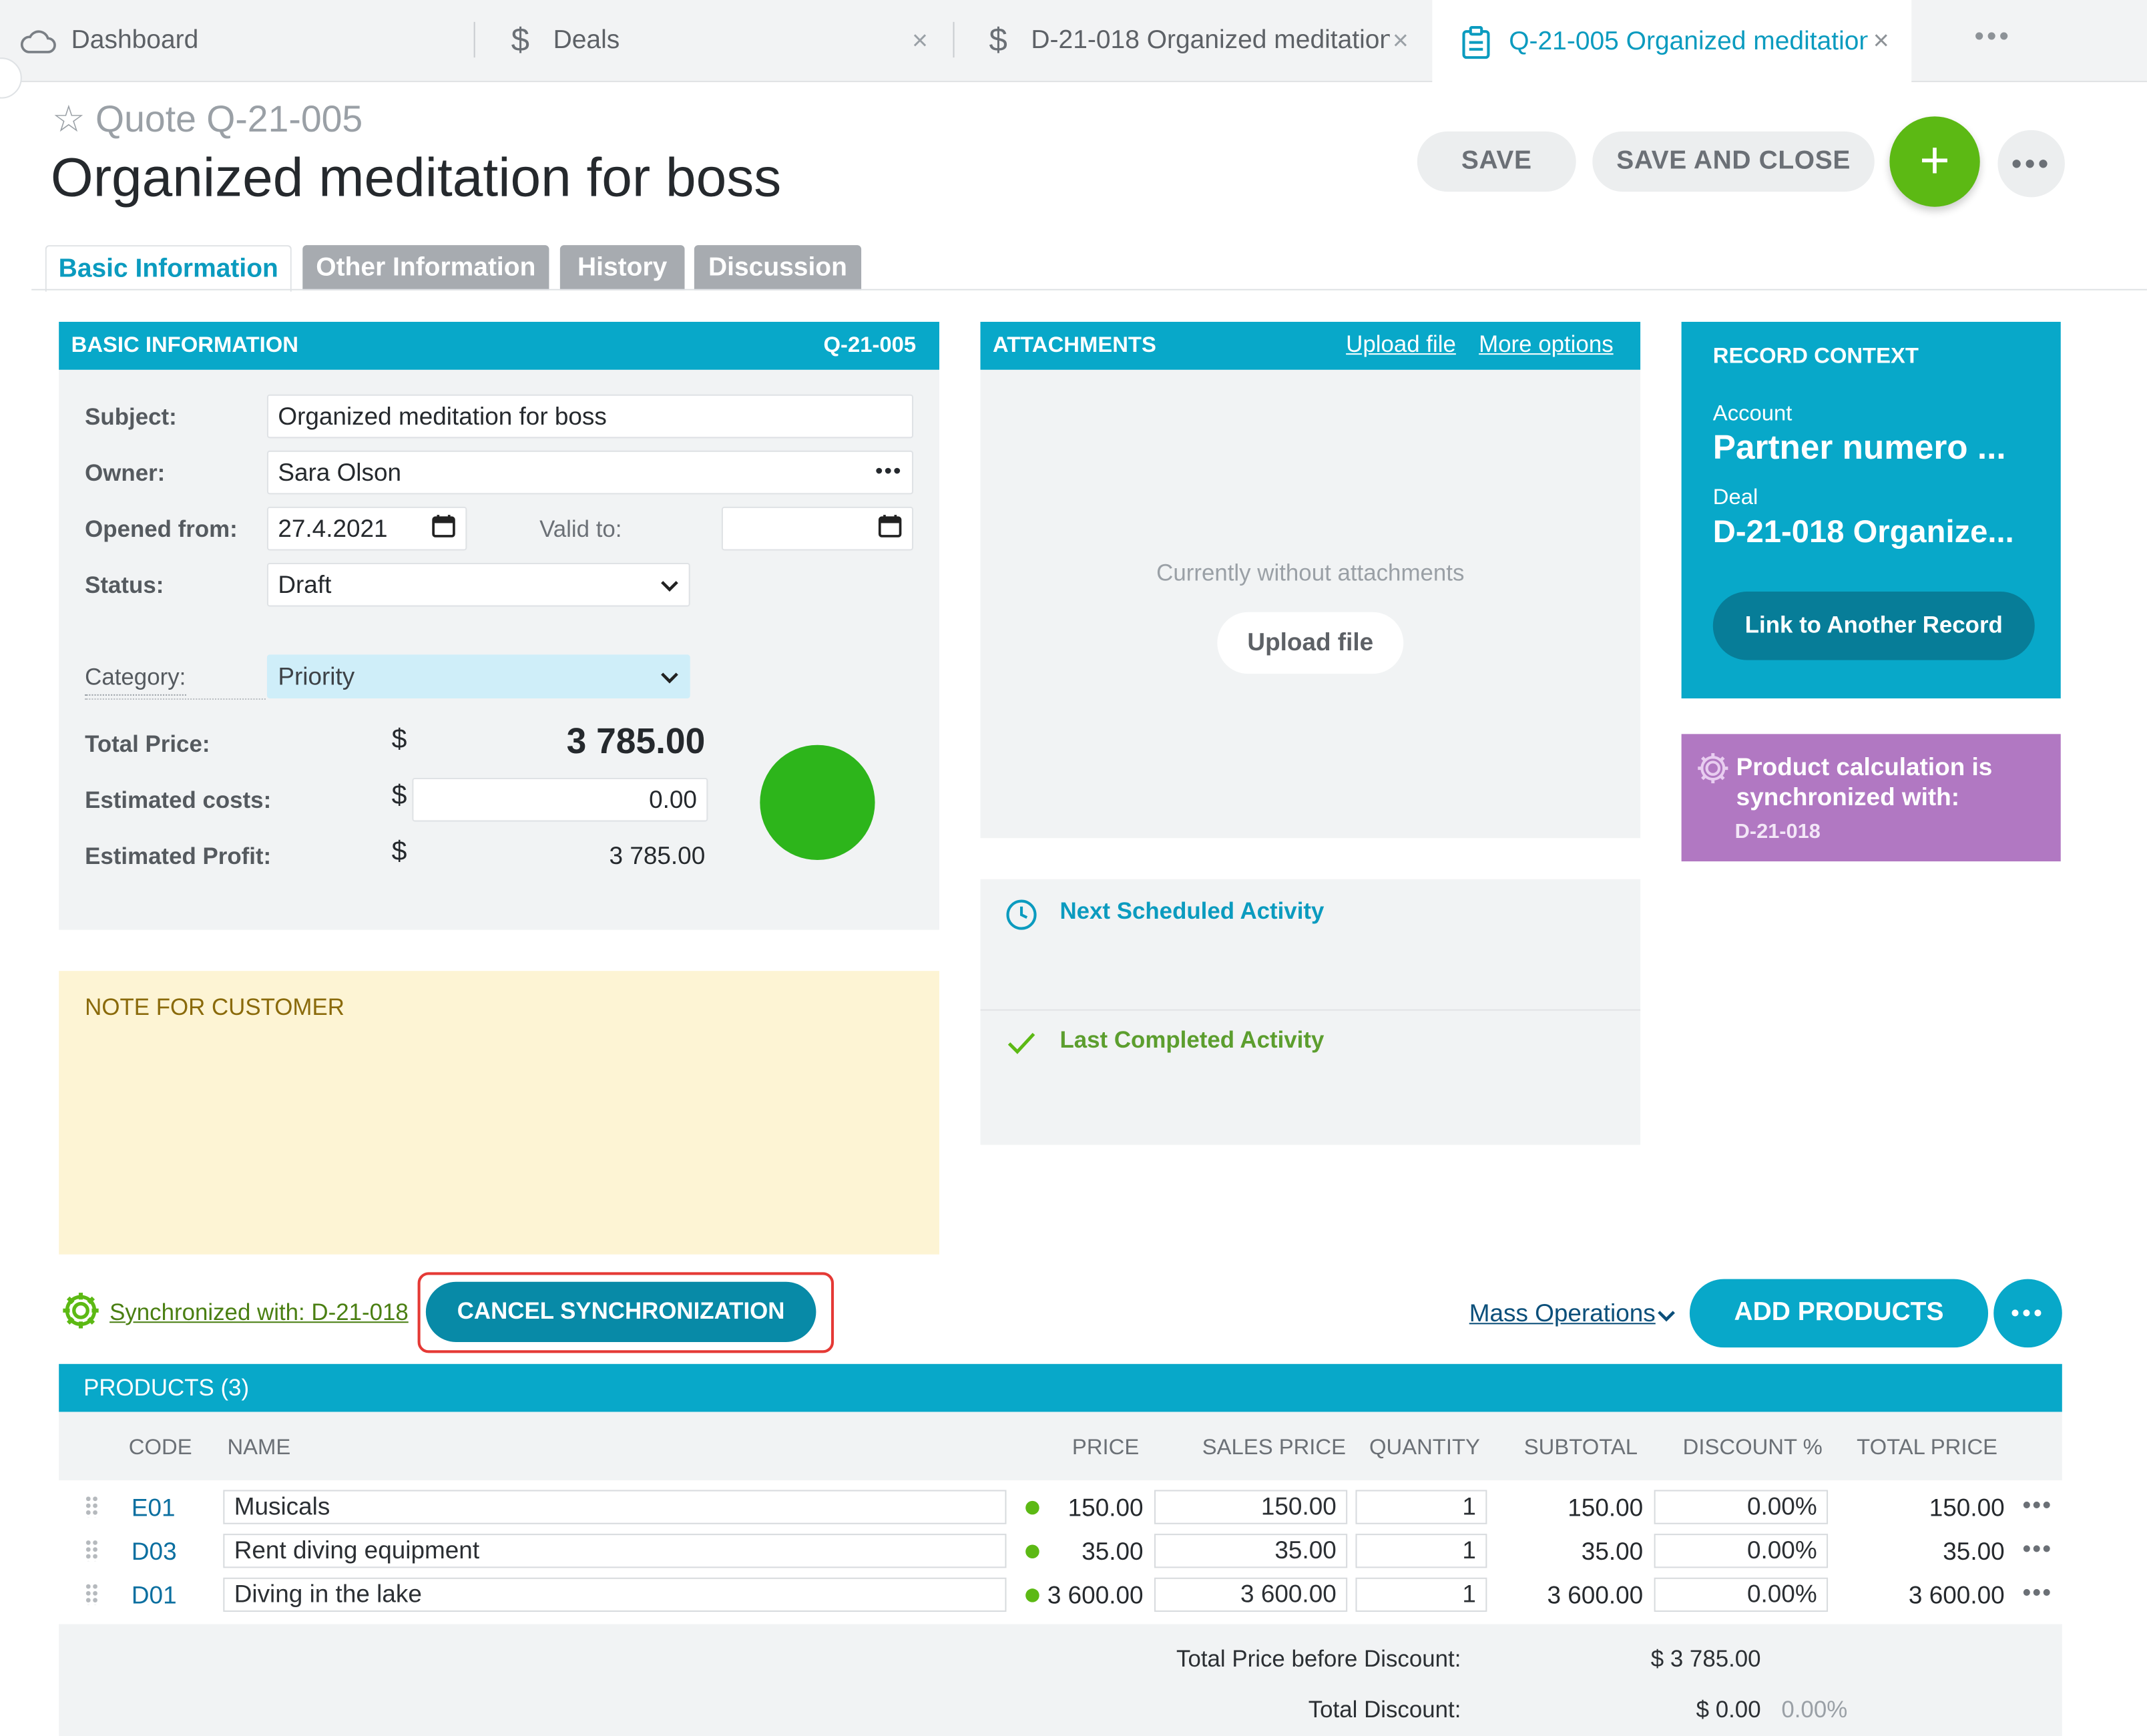 This screenshot has height=1736, width=2147. What do you see at coordinates (1251, 1594) in the screenshot?
I see `sales-price-input: 3 600.00` at bounding box center [1251, 1594].